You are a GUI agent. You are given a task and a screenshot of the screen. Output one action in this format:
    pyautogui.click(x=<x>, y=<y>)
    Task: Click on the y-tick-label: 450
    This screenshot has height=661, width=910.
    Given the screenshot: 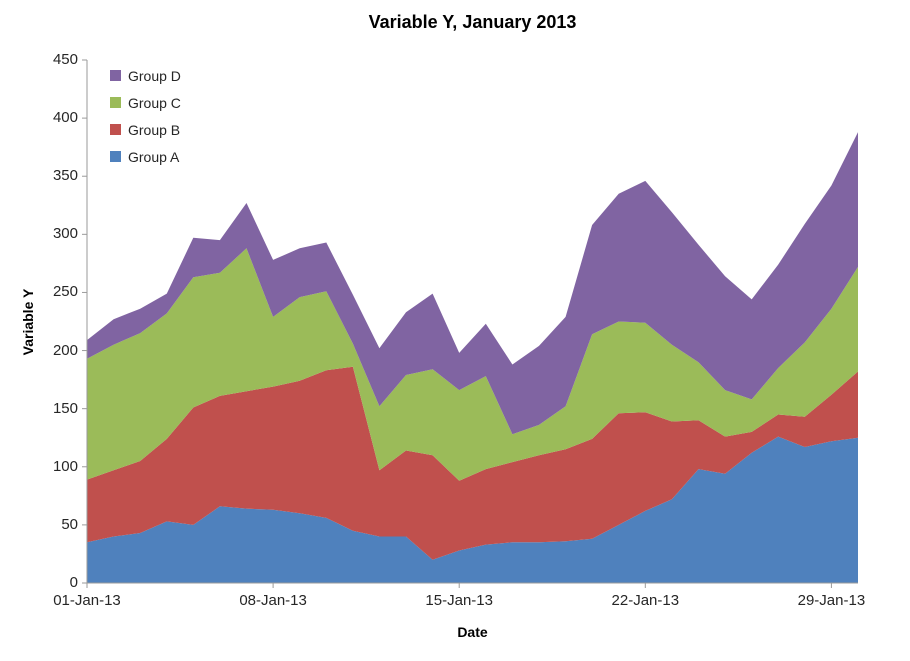 What is the action you would take?
    pyautogui.click(x=65, y=59)
    